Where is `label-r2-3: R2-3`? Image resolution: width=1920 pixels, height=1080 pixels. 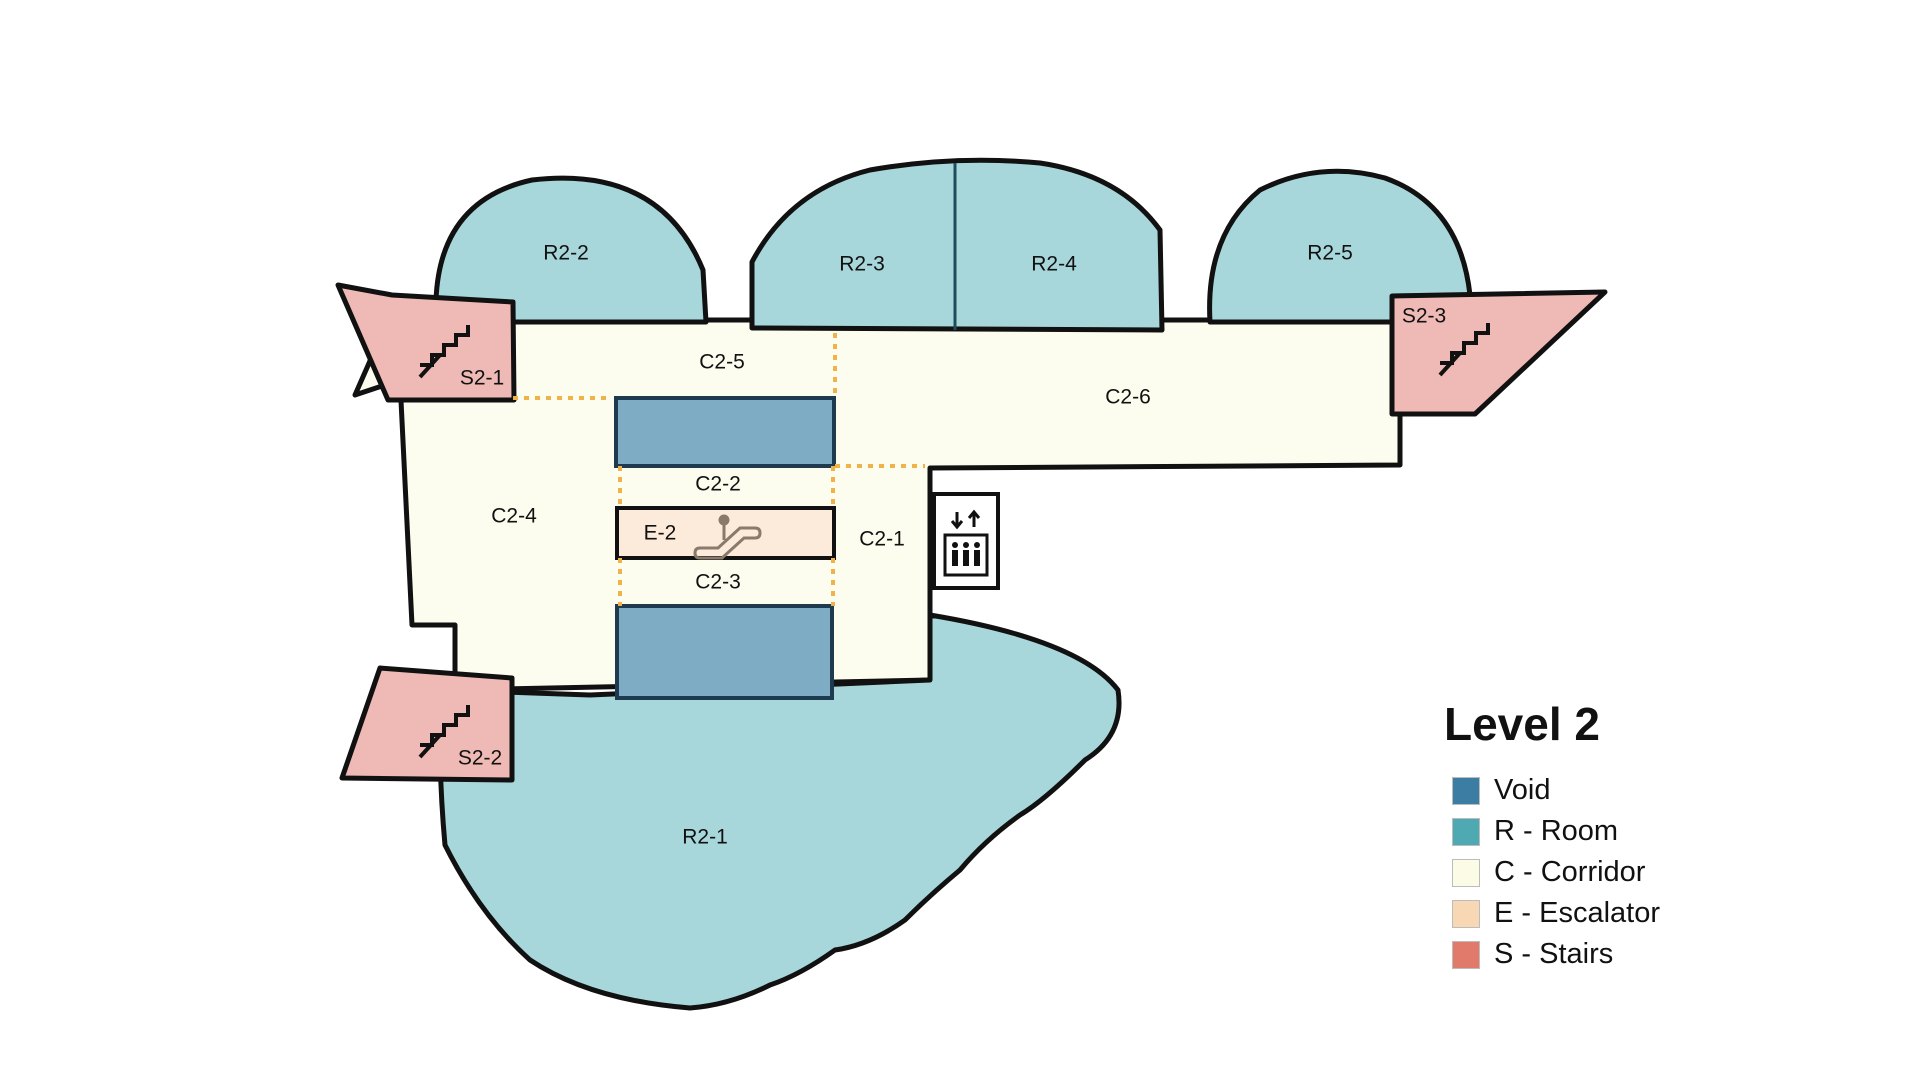
label-r2-3: R2-3 is located at coordinates (862, 264).